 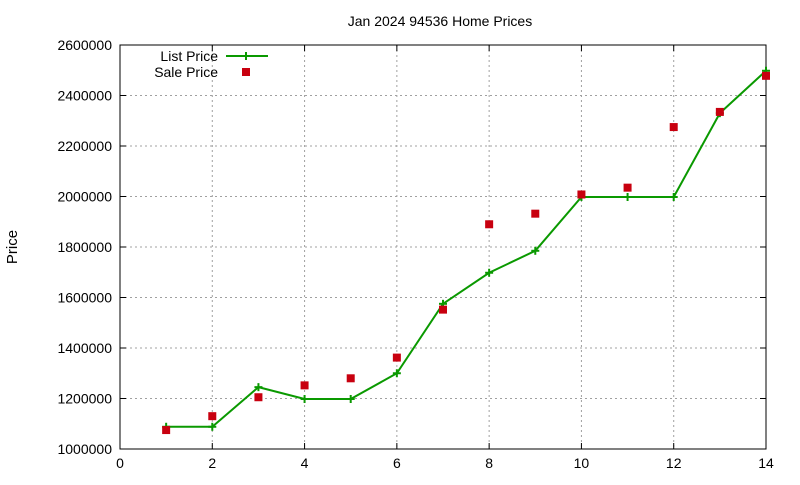 What do you see at coordinates (84, 247) in the screenshot?
I see `y-tick-label: 1800000` at bounding box center [84, 247].